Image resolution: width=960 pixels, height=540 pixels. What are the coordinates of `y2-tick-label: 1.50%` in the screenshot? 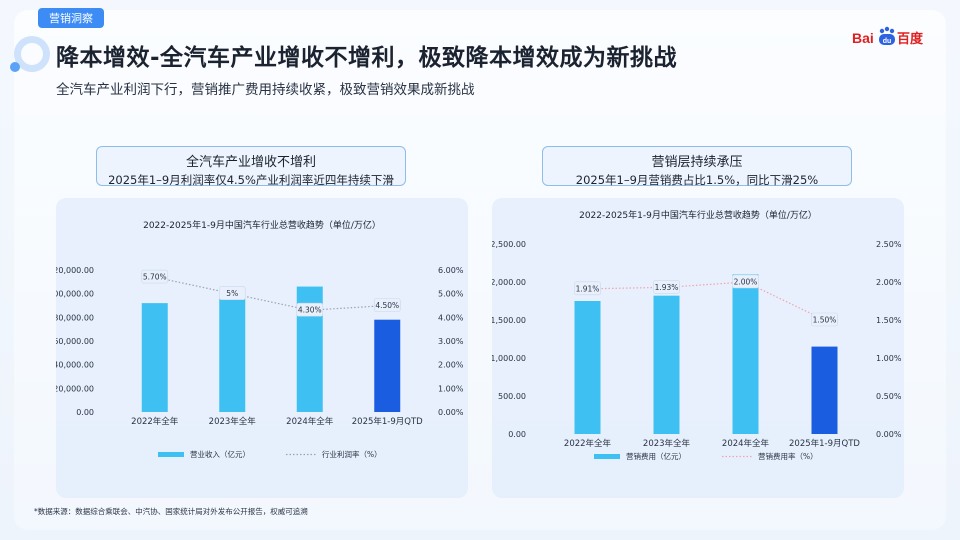 It's located at (889, 320).